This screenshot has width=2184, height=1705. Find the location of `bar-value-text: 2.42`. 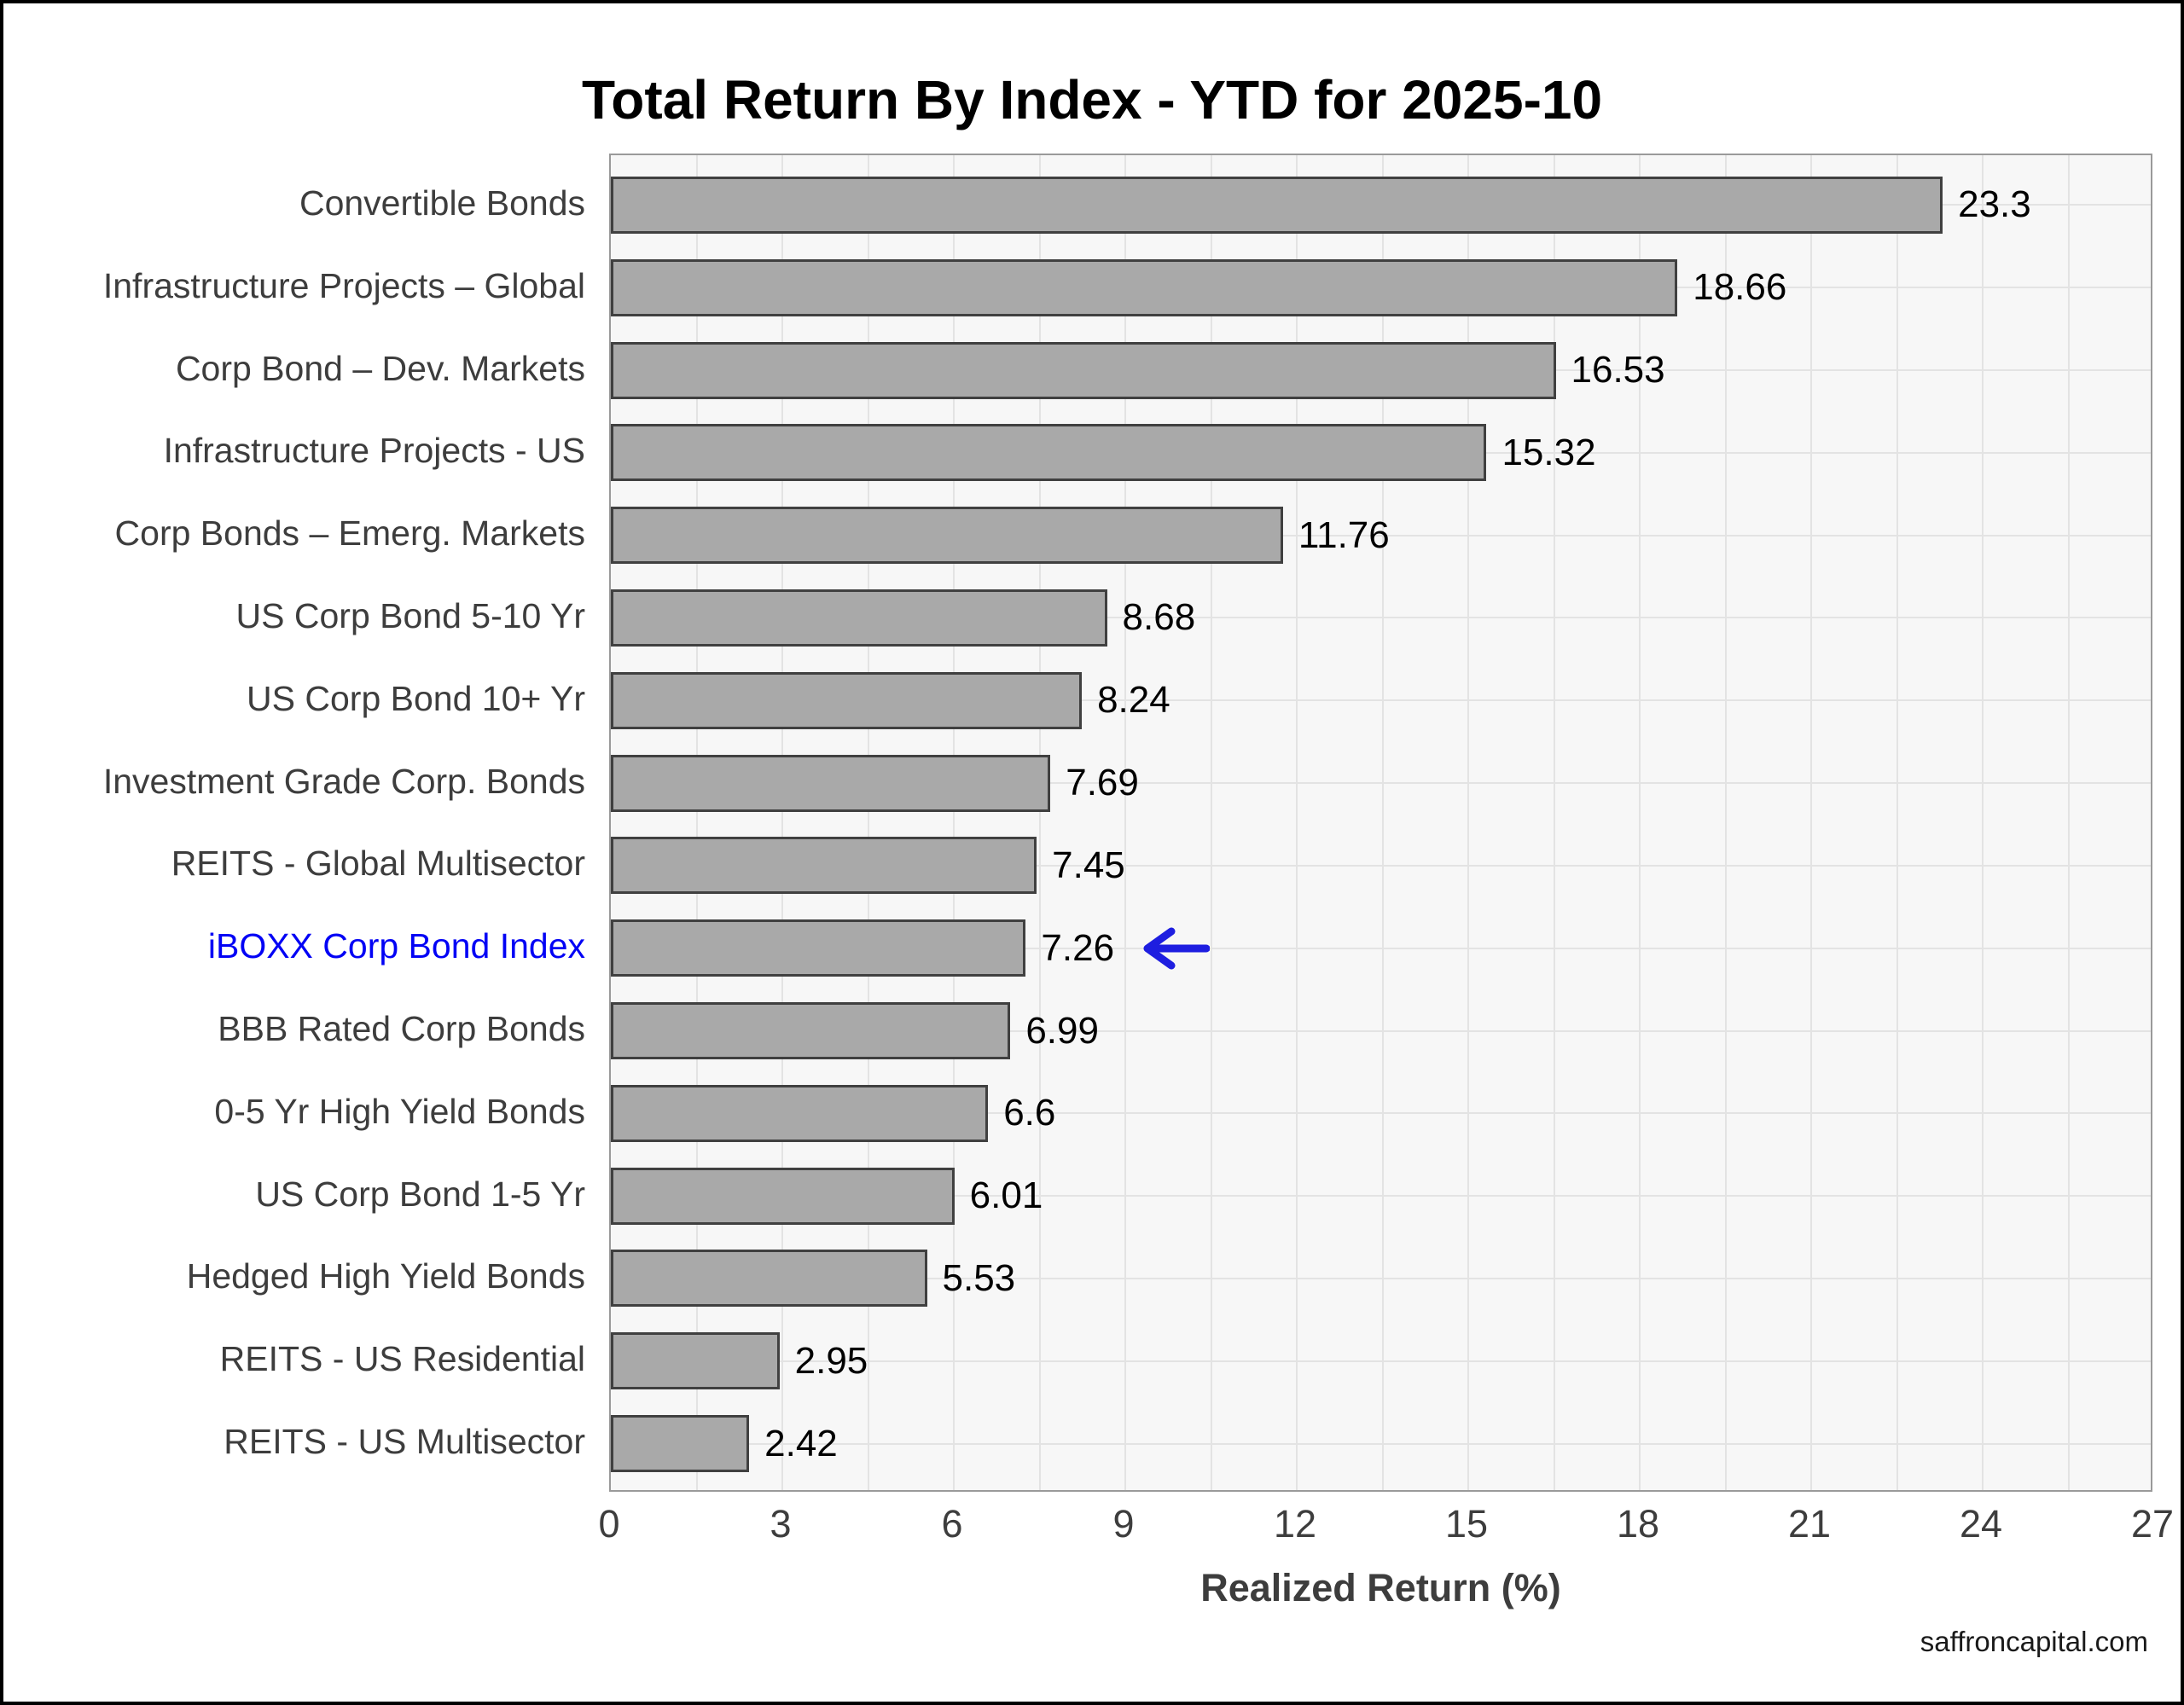

bar-value-text: 2.42 is located at coordinates (801, 1443).